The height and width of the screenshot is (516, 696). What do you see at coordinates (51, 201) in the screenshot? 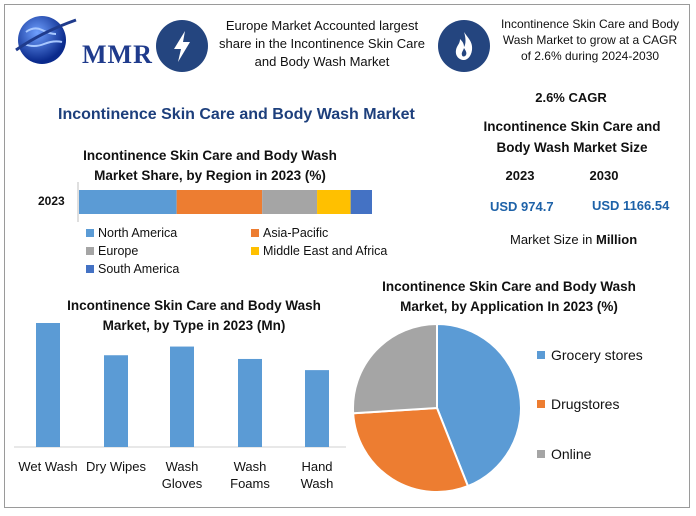
I see `region-chart-year: 2023` at bounding box center [51, 201].